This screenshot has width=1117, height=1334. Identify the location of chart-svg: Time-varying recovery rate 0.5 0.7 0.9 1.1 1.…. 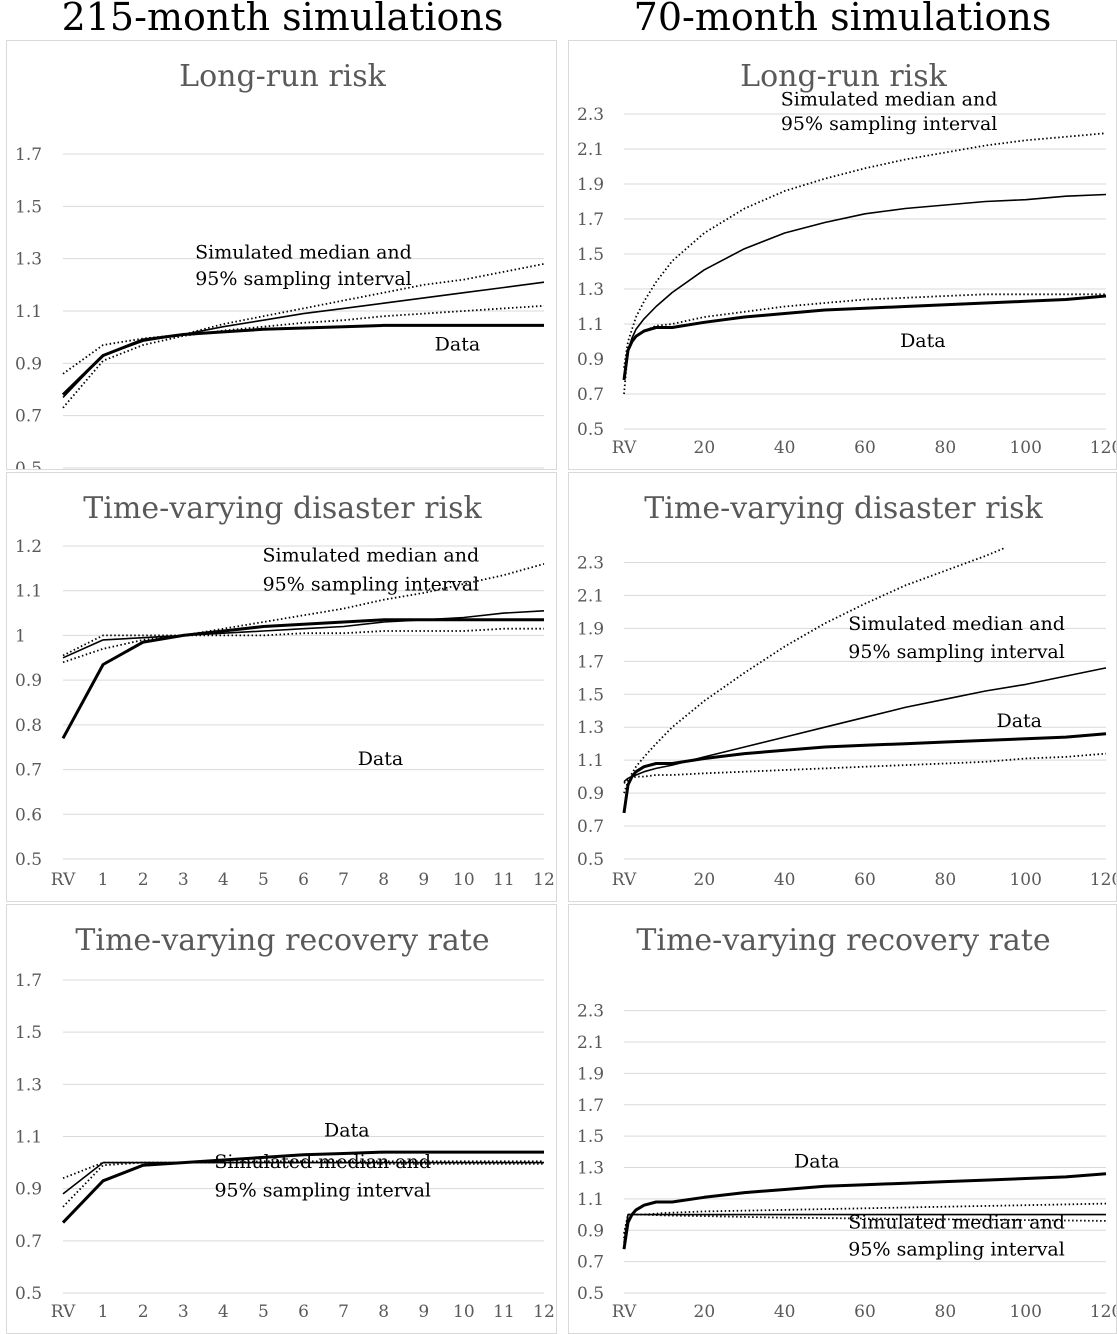
(285, 1122).